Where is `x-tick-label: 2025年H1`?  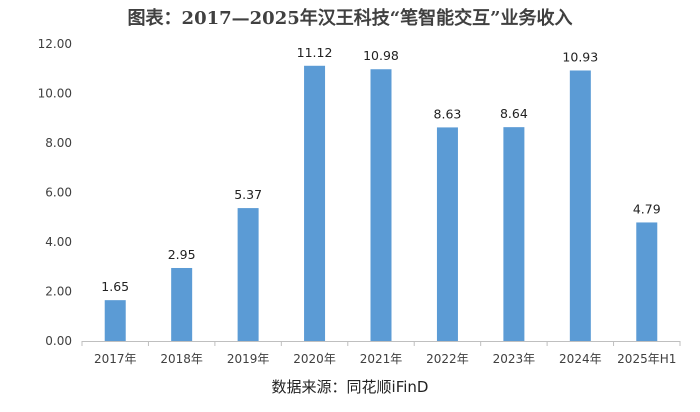 x-tick-label: 2025年H1 is located at coordinates (646, 359).